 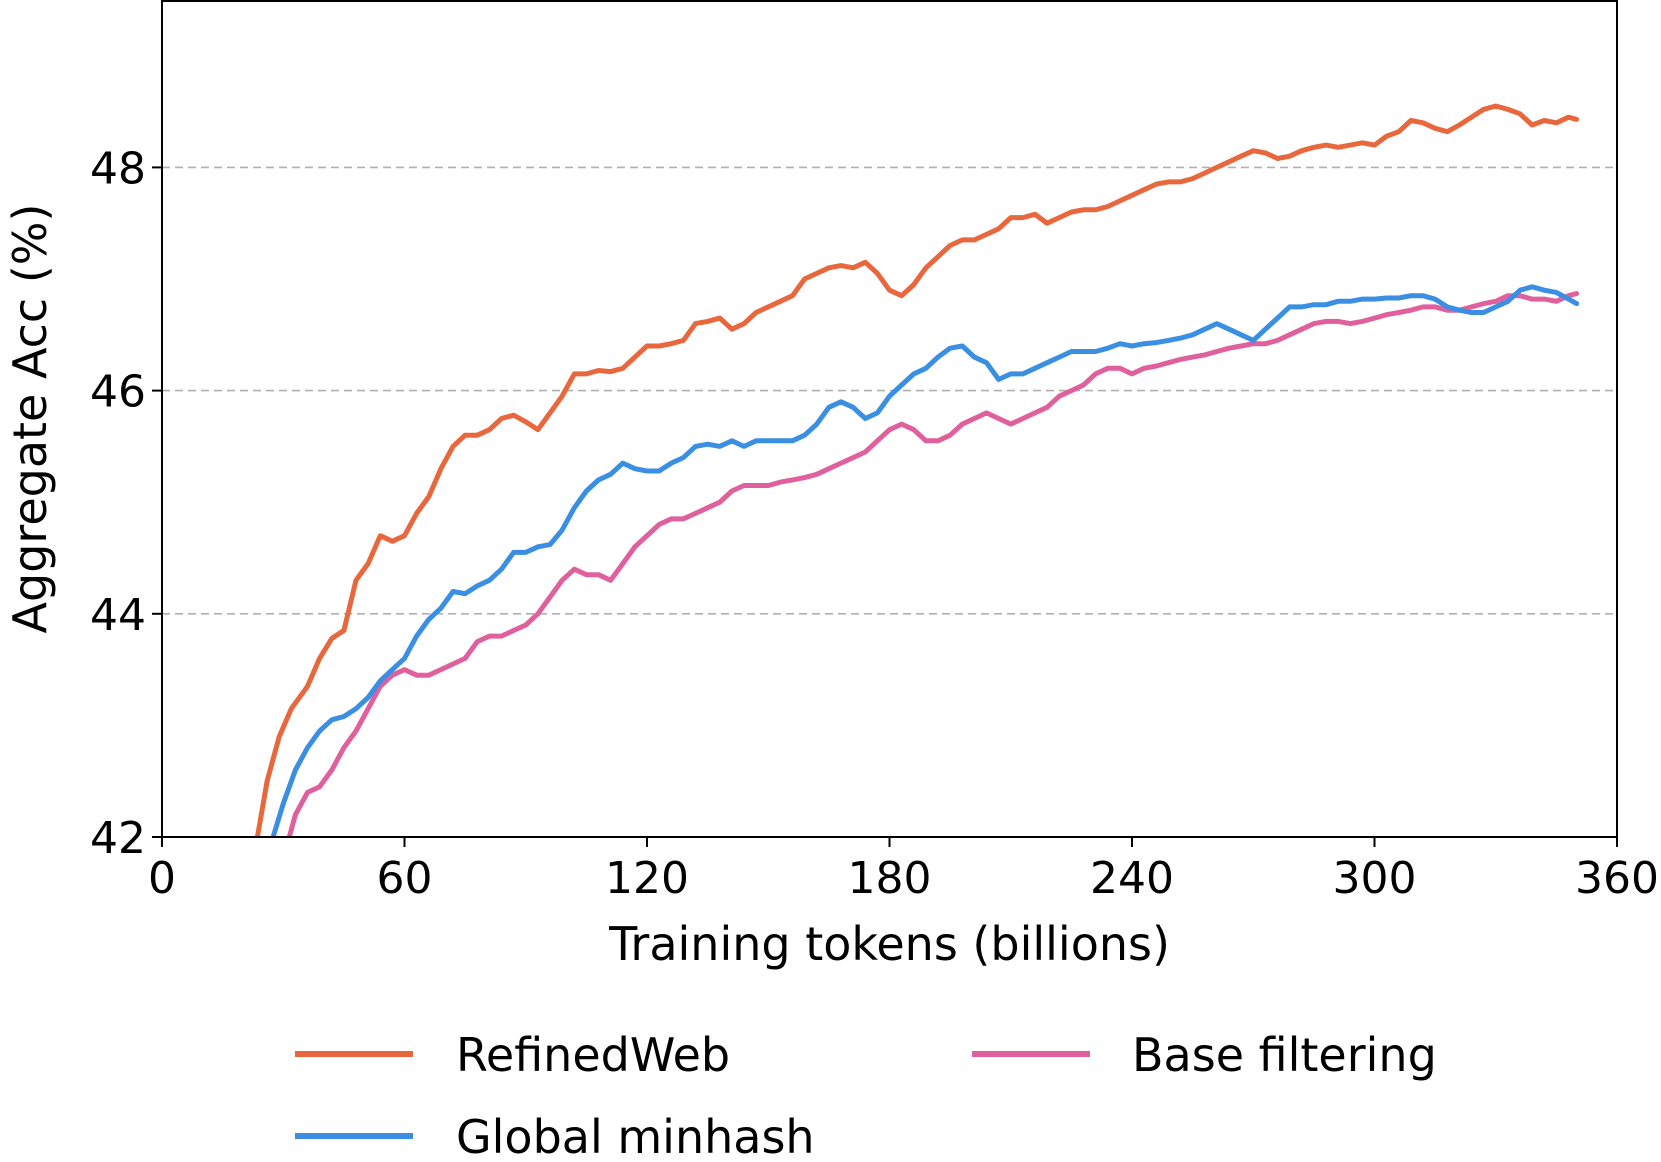 What do you see at coordinates (1284, 1055) in the screenshot?
I see `legend-label-base-filtering: Base filtering` at bounding box center [1284, 1055].